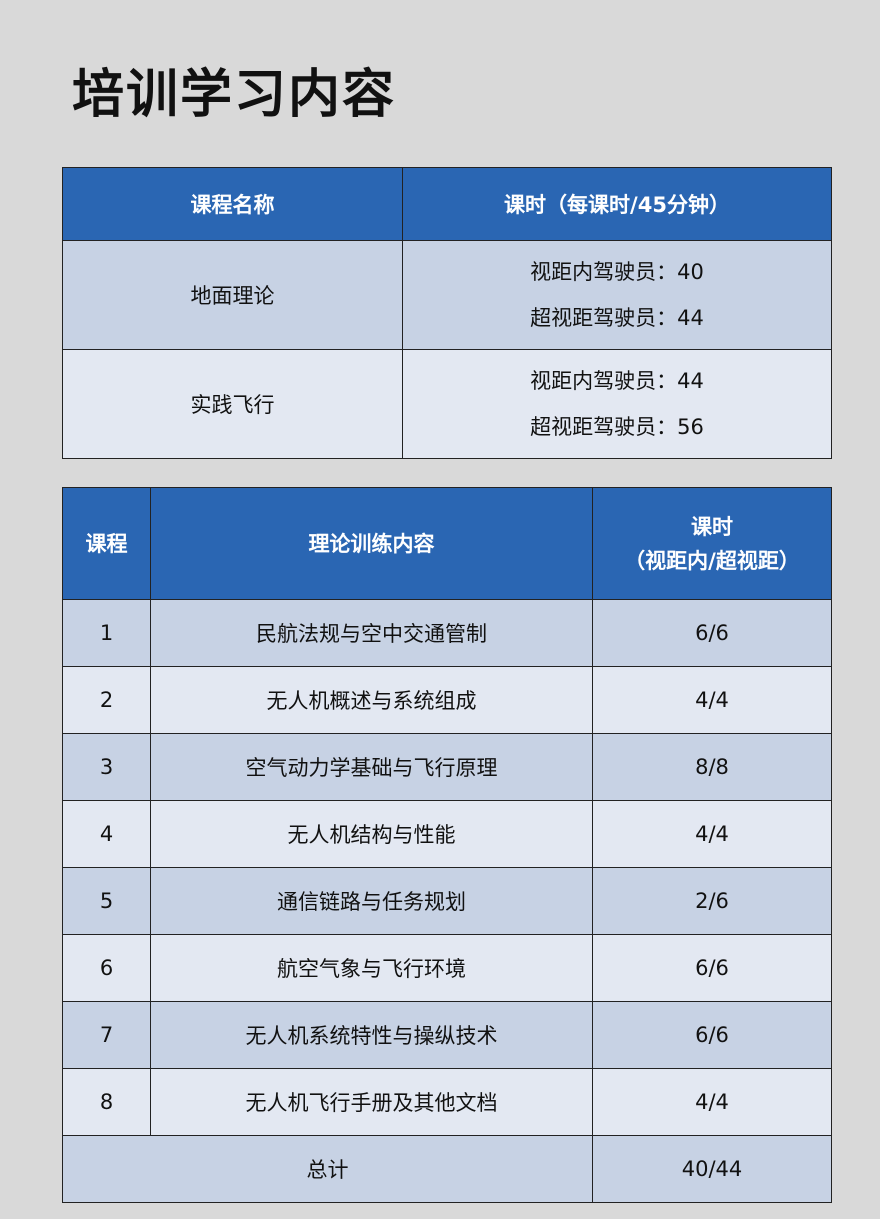  I want to click on table-row: 1 民航法规与空中交通管制 6/6, so click(447, 633).